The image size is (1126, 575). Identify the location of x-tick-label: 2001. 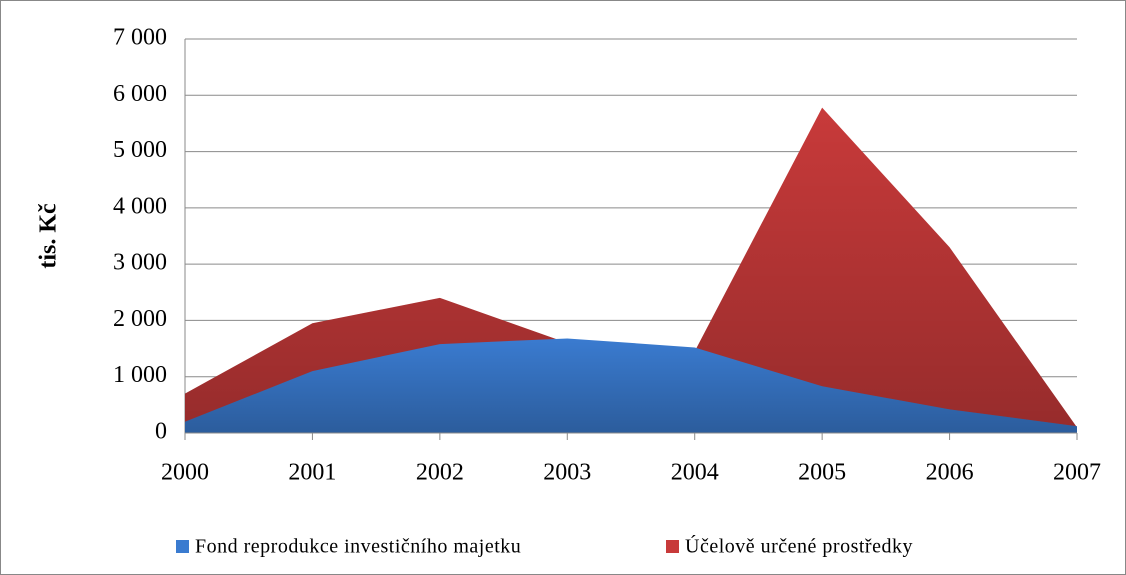
(312, 473).